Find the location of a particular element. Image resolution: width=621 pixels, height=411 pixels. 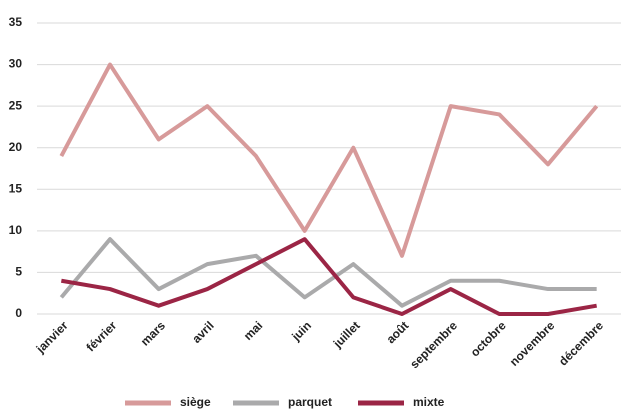

x-tick-label: avril is located at coordinates (202, 331).